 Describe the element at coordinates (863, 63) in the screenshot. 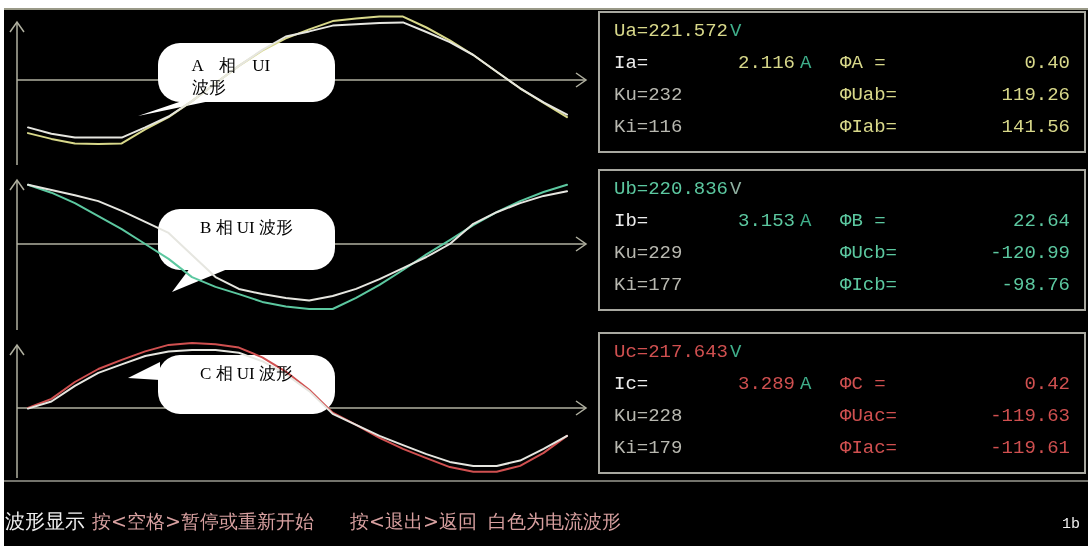

I see `text: ΦA =` at that location.